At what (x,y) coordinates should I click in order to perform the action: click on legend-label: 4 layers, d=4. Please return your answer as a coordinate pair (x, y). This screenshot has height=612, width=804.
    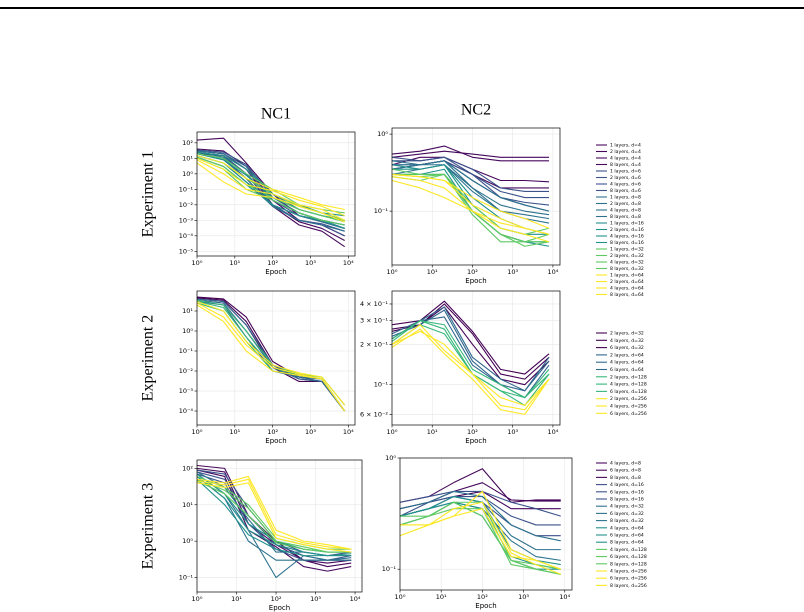
    Looking at the image, I should click on (625, 159).